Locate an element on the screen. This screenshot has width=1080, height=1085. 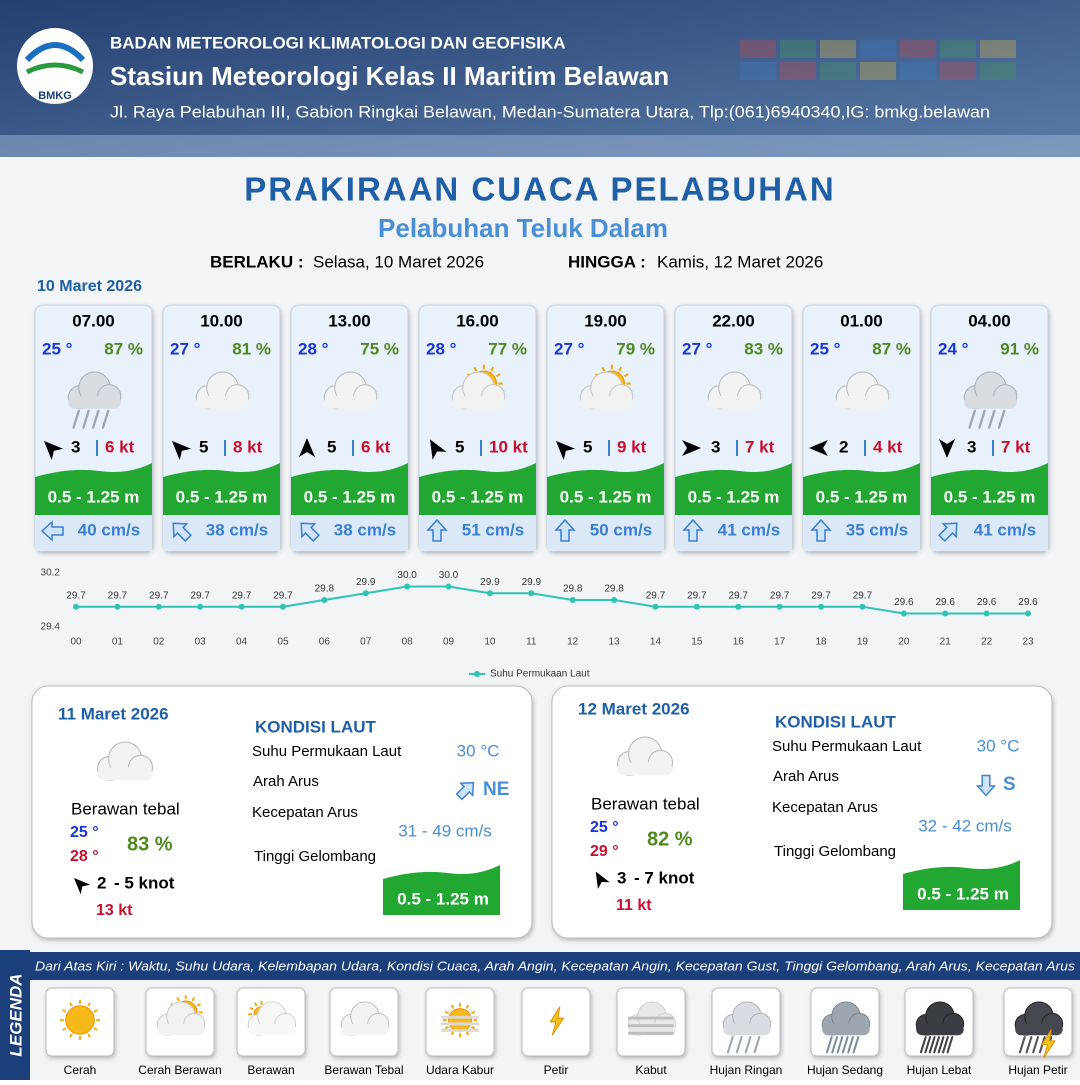
legend-label: Berawan Tebal is located at coordinates (363, 1070).